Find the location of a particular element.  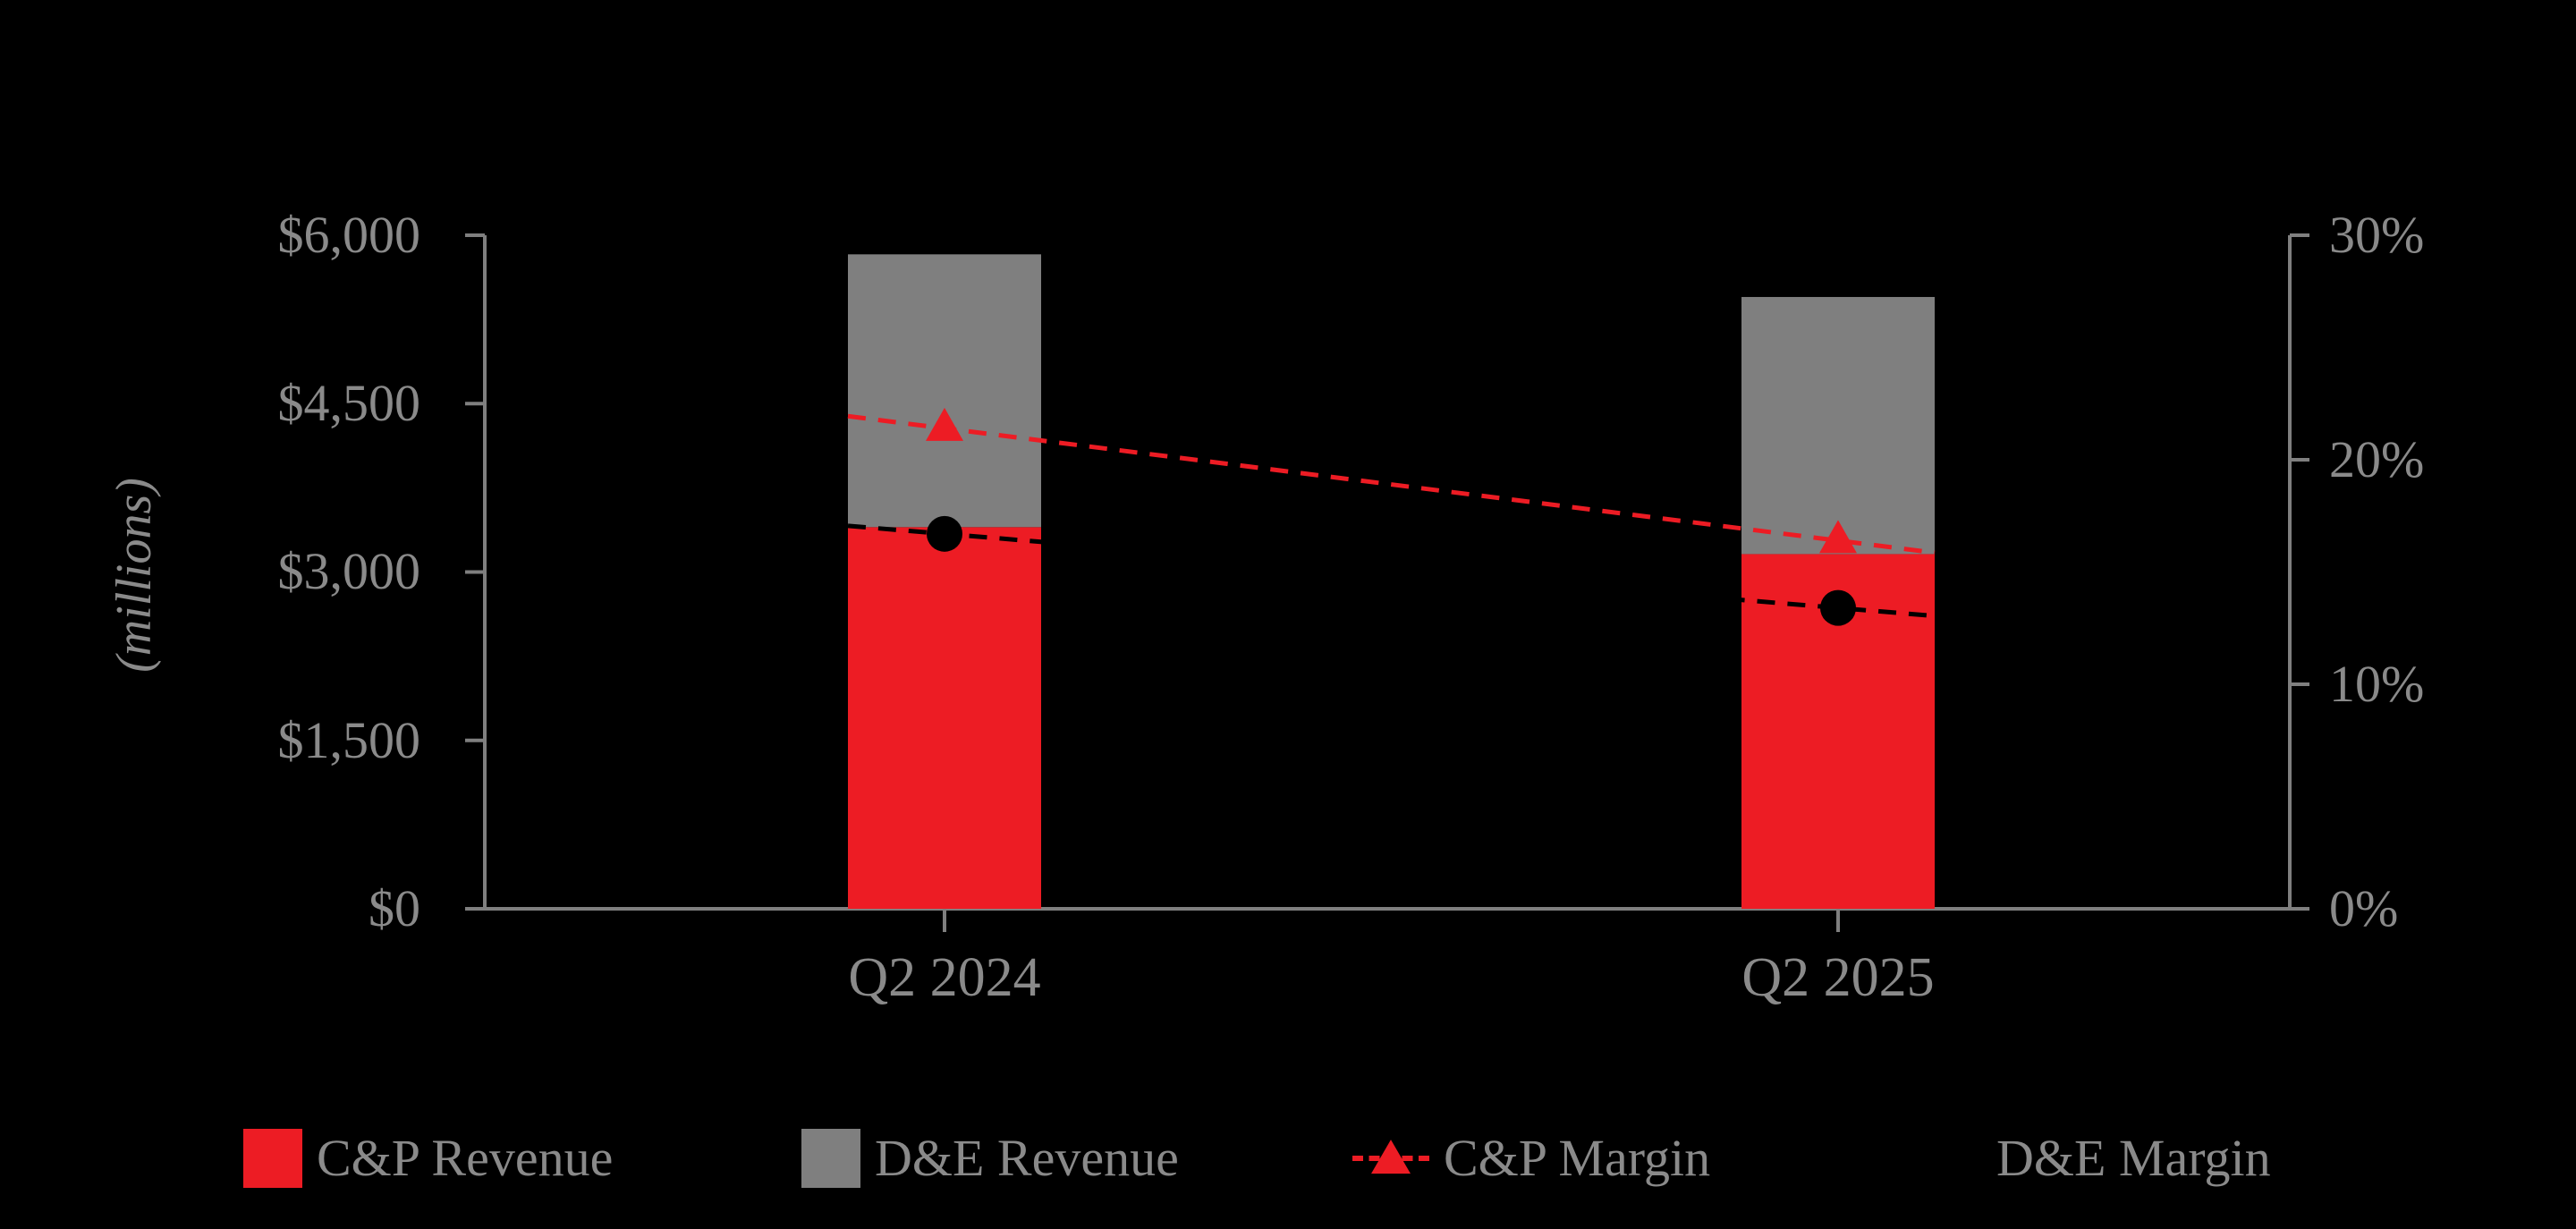

de-margin-circle-icon is located at coordinates (1944, 1158).